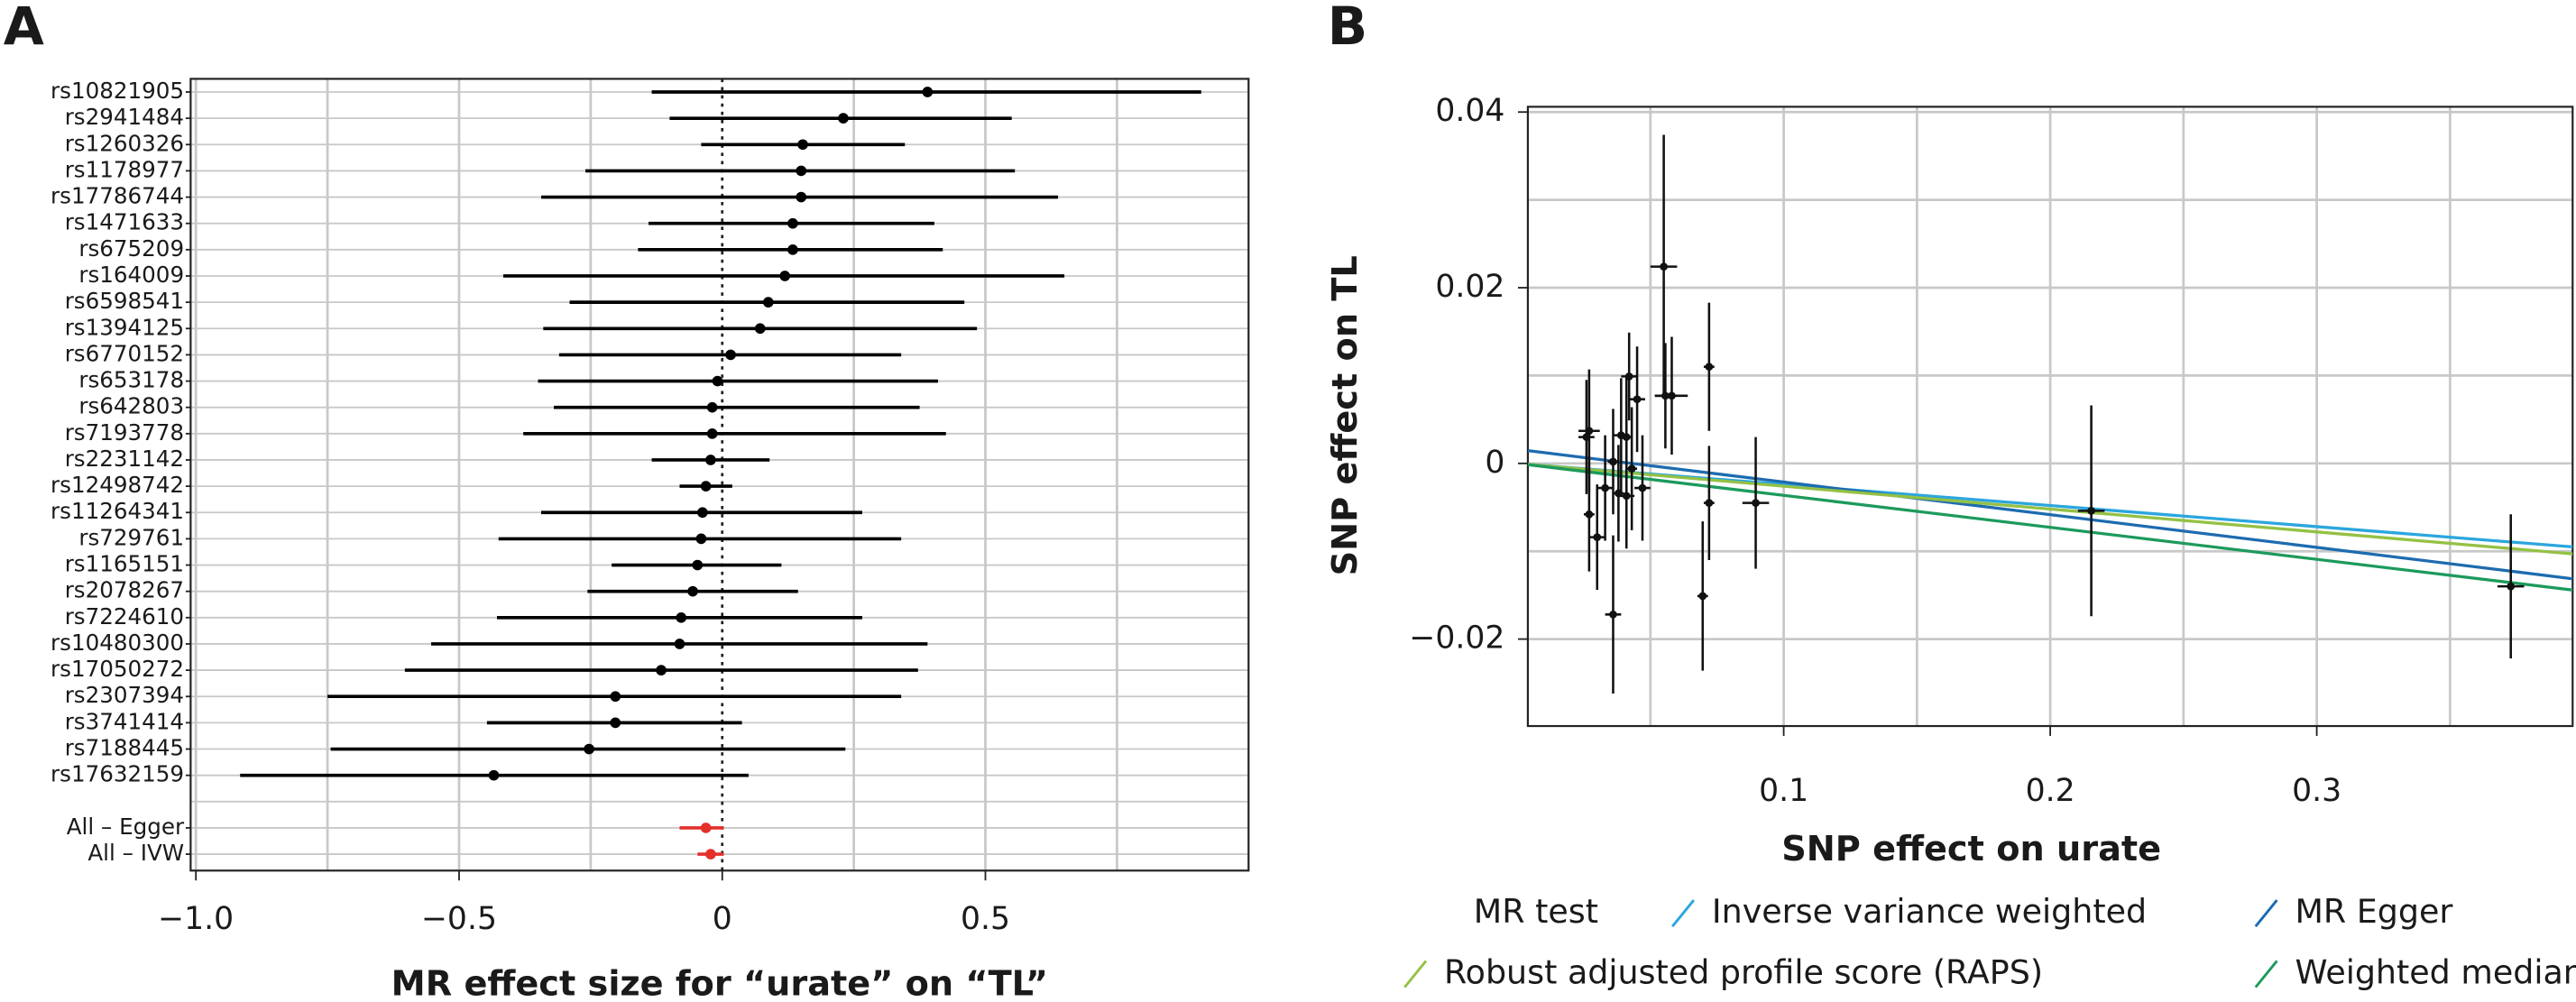  What do you see at coordinates (125, 353) in the screenshot?
I see `row-label: rs6770152` at bounding box center [125, 353].